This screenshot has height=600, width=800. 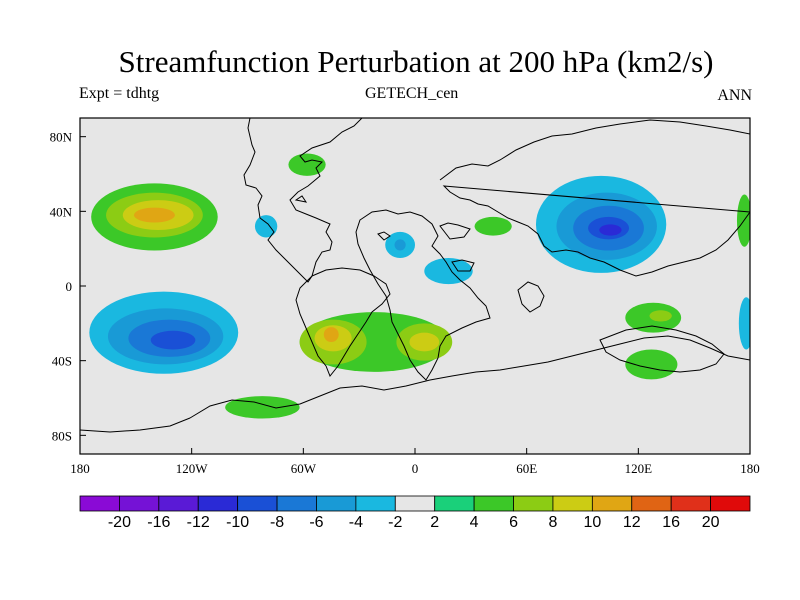 What do you see at coordinates (356, 522) in the screenshot?
I see `colorbar-label: -4` at bounding box center [356, 522].